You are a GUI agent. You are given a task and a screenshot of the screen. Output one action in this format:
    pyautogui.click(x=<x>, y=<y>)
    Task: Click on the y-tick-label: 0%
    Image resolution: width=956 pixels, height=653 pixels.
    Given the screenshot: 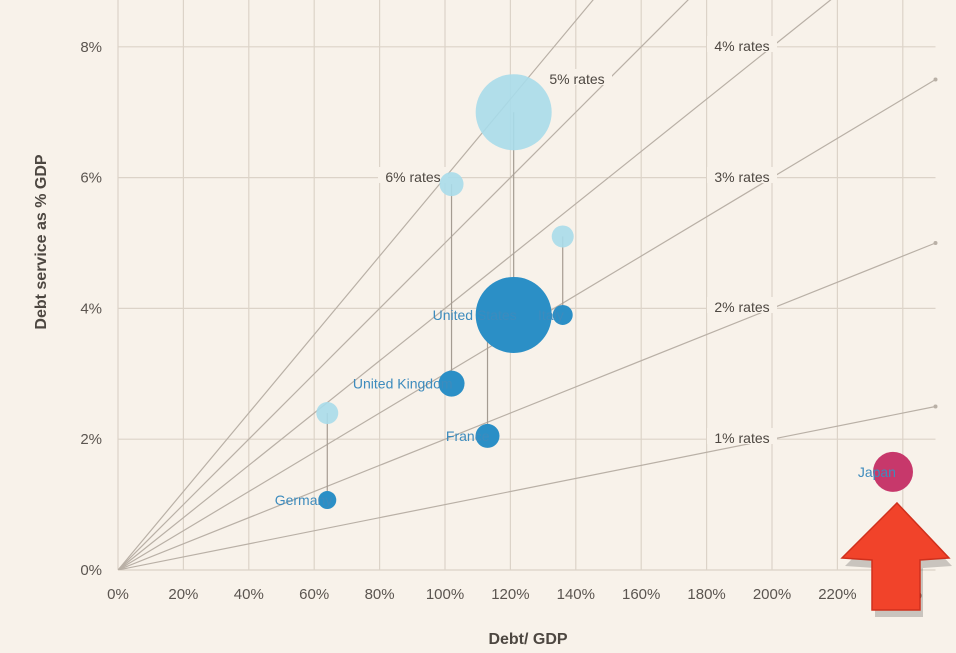 What is the action you would take?
    pyautogui.click(x=91, y=570)
    